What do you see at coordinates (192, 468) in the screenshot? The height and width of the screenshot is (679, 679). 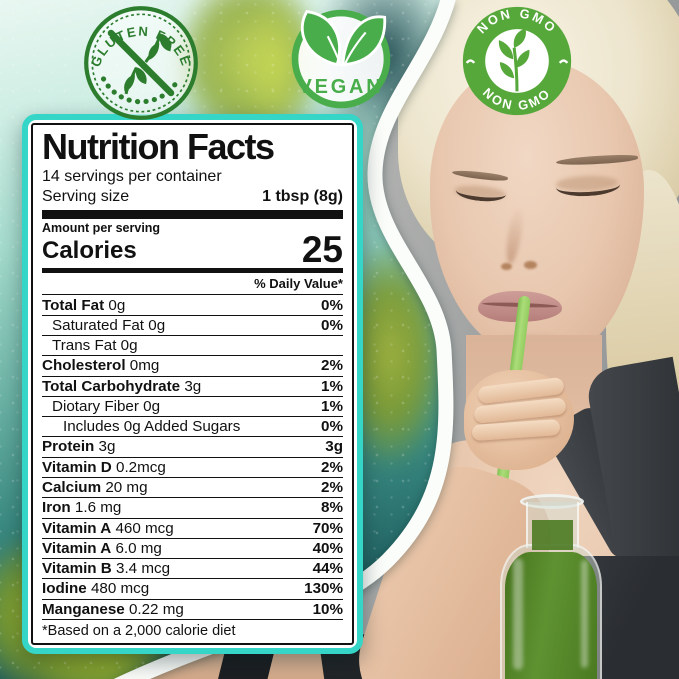 I see `nutrition-row: Vitamin D 0.2mcg 2%` at bounding box center [192, 468].